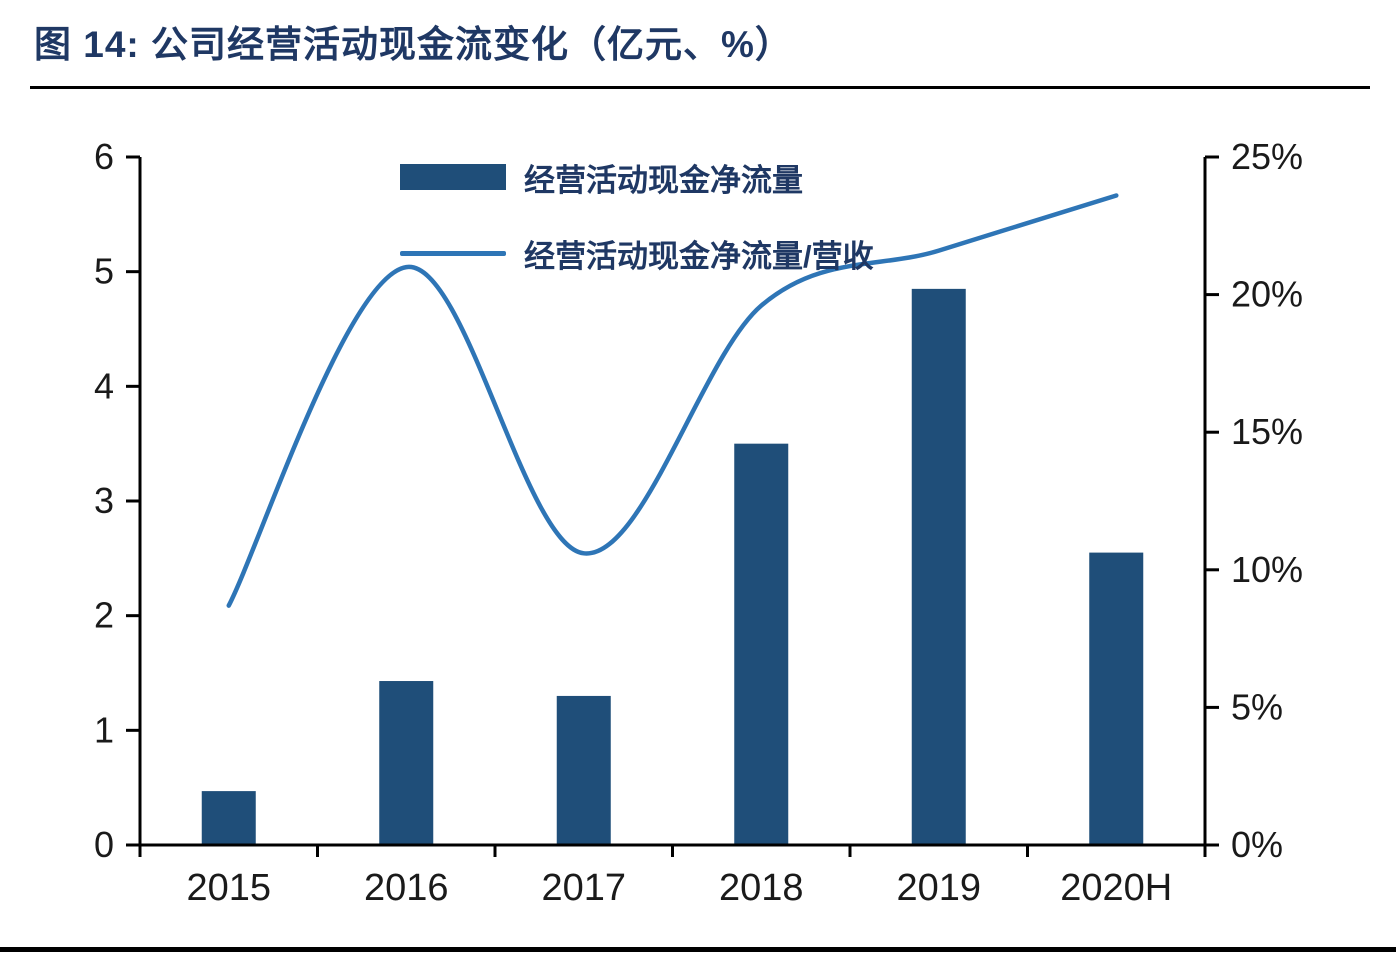  Describe the element at coordinates (413, 44) in the screenshot. I see `figure-title: 图 14: 公司经营活动现金流变化（亿元、%）` at that location.